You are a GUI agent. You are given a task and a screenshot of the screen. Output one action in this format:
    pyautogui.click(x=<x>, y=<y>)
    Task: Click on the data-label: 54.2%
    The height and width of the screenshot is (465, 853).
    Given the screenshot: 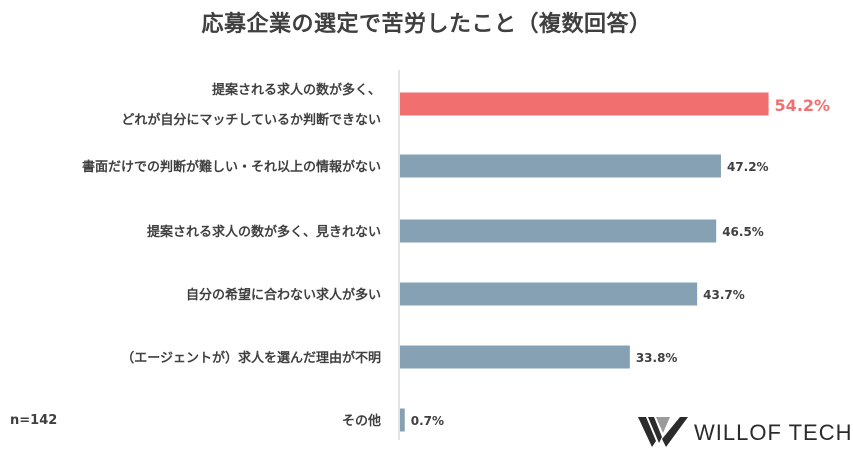 What is the action you would take?
    pyautogui.click(x=803, y=105)
    